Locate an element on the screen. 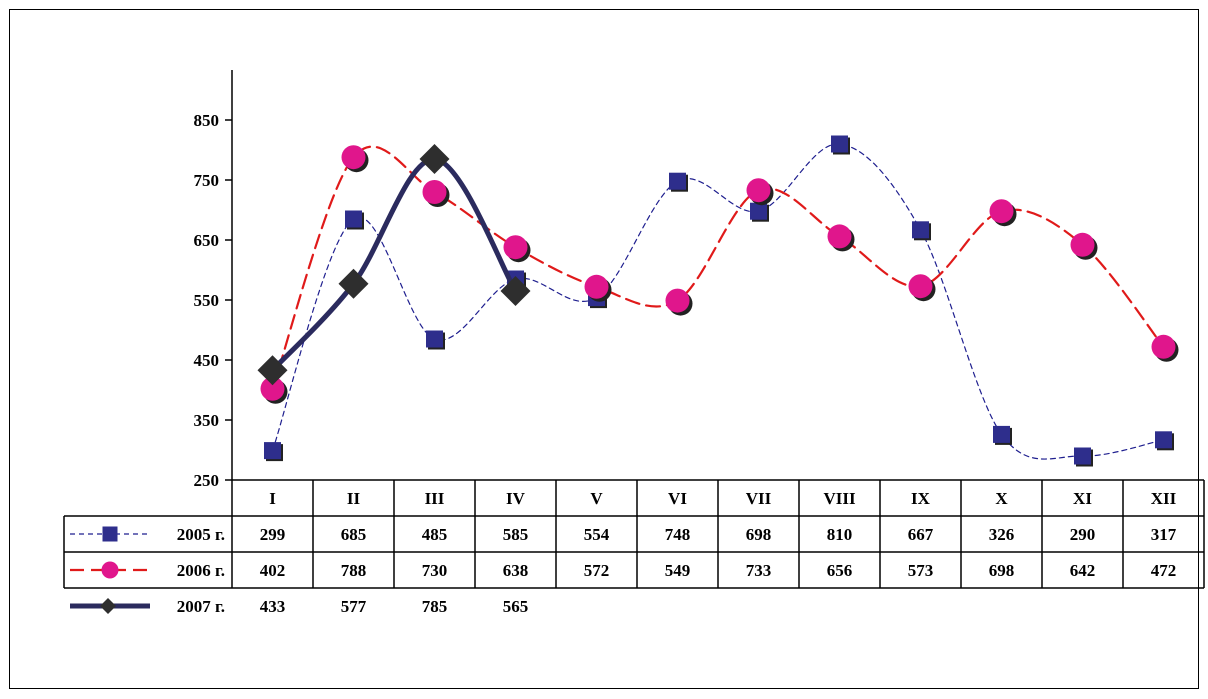 The image size is (1208, 699). category-label: III is located at coordinates (435, 498).